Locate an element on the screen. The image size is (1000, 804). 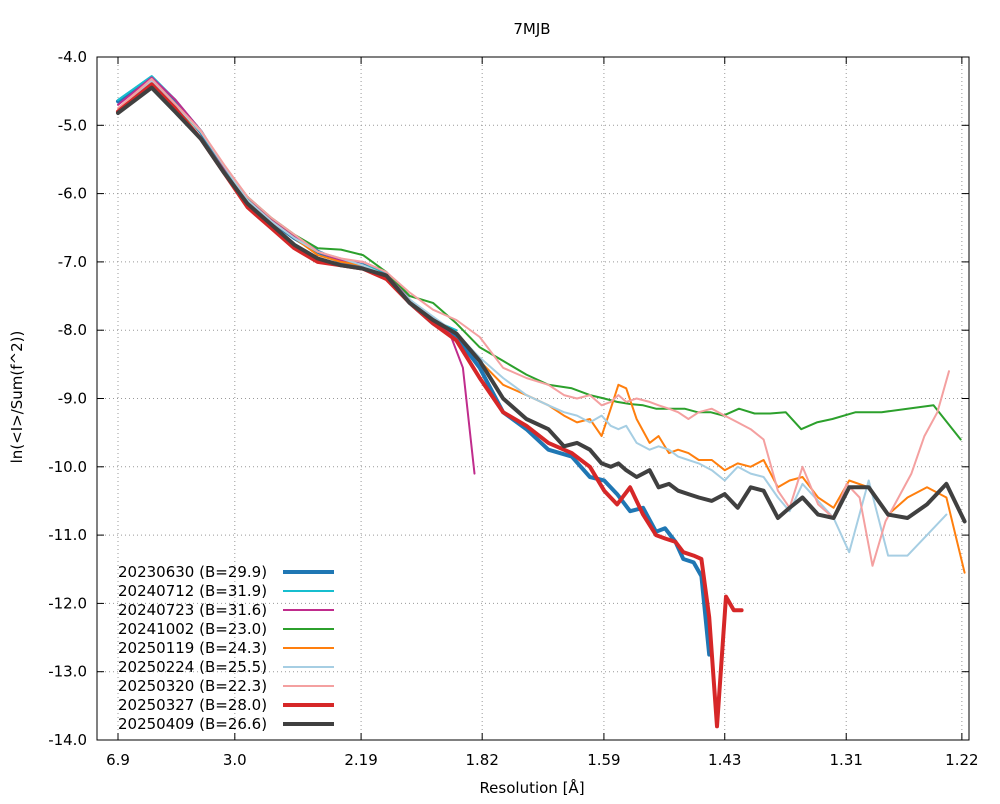
y-tick-label: -10.0 is located at coordinates (67, 467).